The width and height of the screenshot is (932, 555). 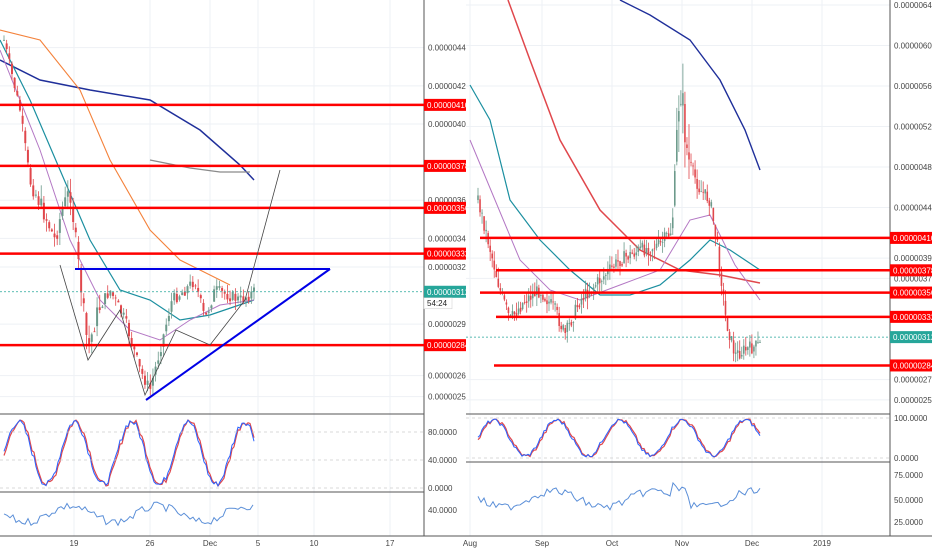 What do you see at coordinates (127, 180) in the screenshot?
I see `ma-teal-line` at bounding box center [127, 180].